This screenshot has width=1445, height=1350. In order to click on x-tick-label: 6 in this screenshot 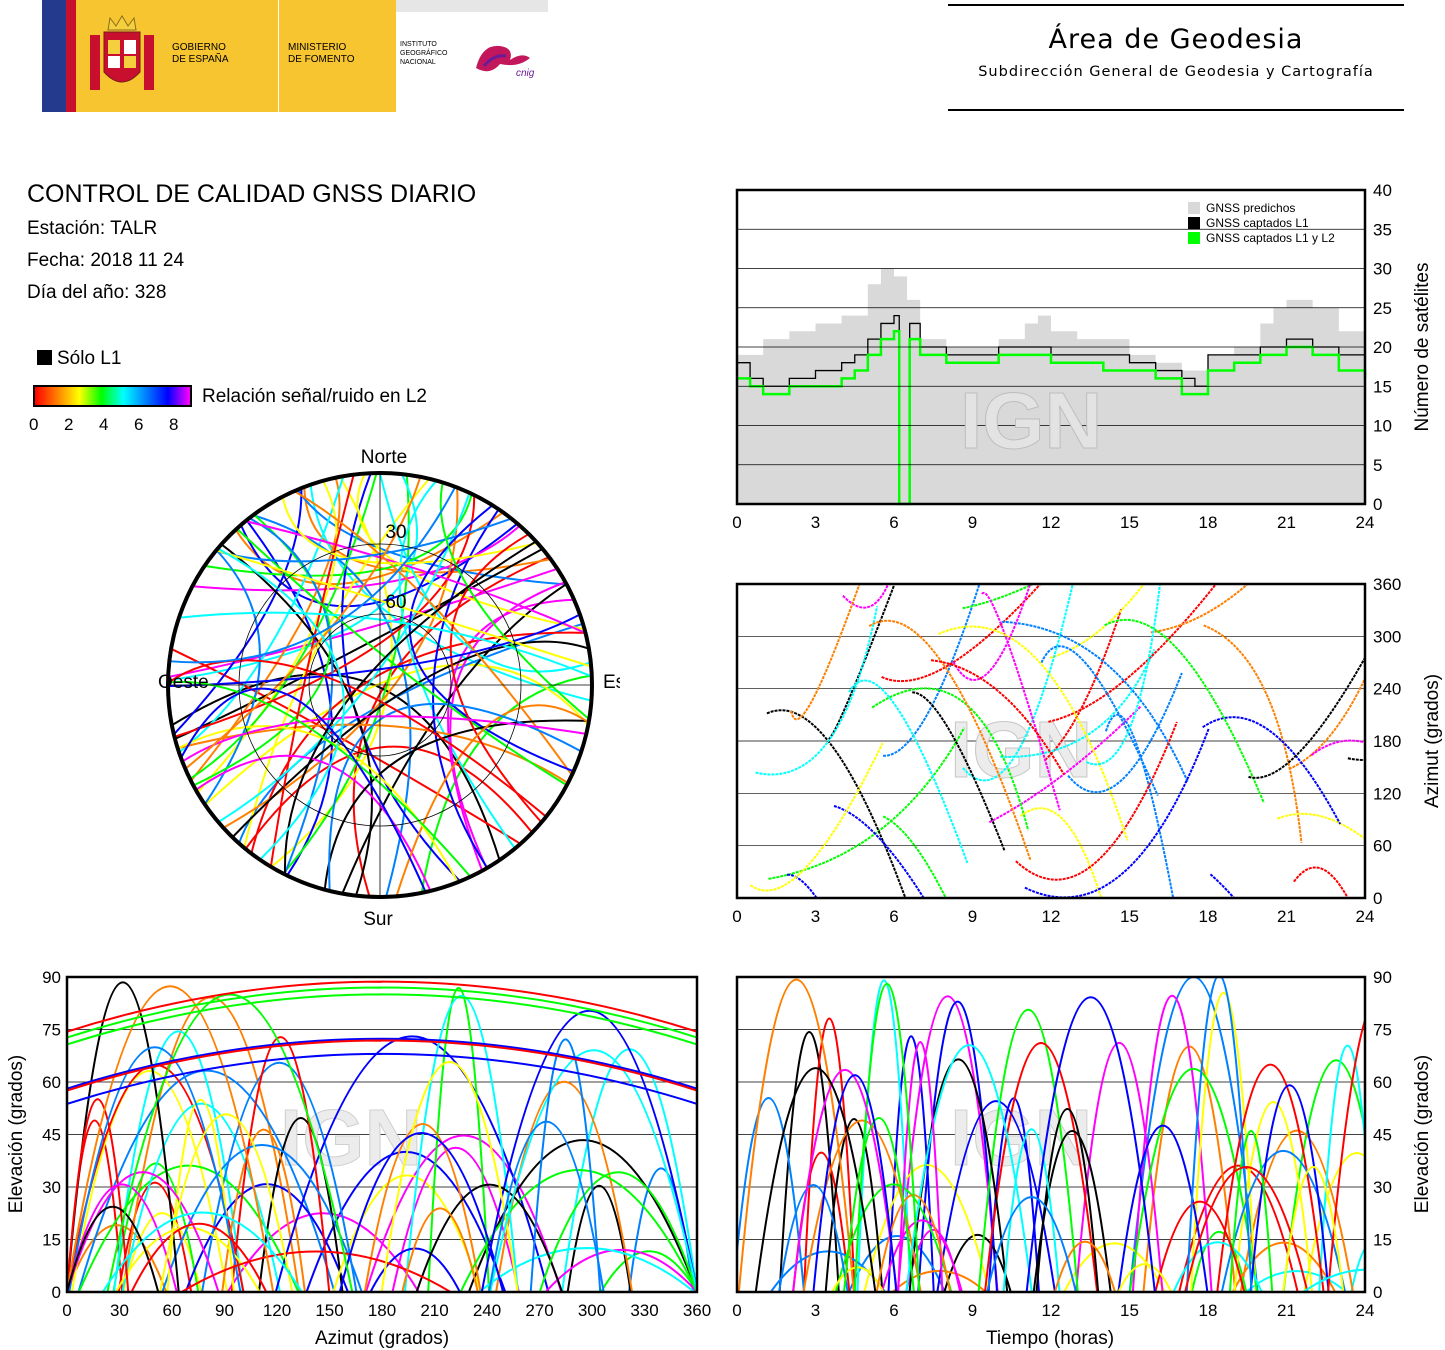, I will do `click(893, 1310)`.